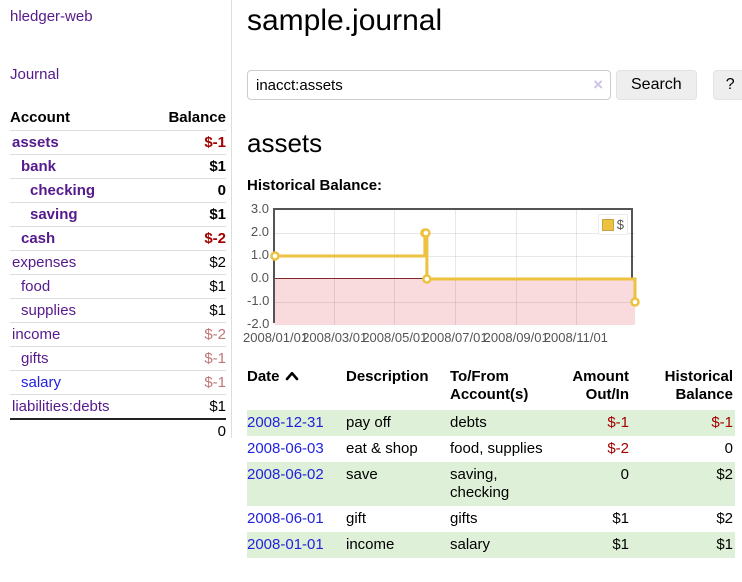 The image size is (742, 582). Describe the element at coordinates (35, 74) in the screenshot. I see `sidebar-item-journal: Journal` at that location.